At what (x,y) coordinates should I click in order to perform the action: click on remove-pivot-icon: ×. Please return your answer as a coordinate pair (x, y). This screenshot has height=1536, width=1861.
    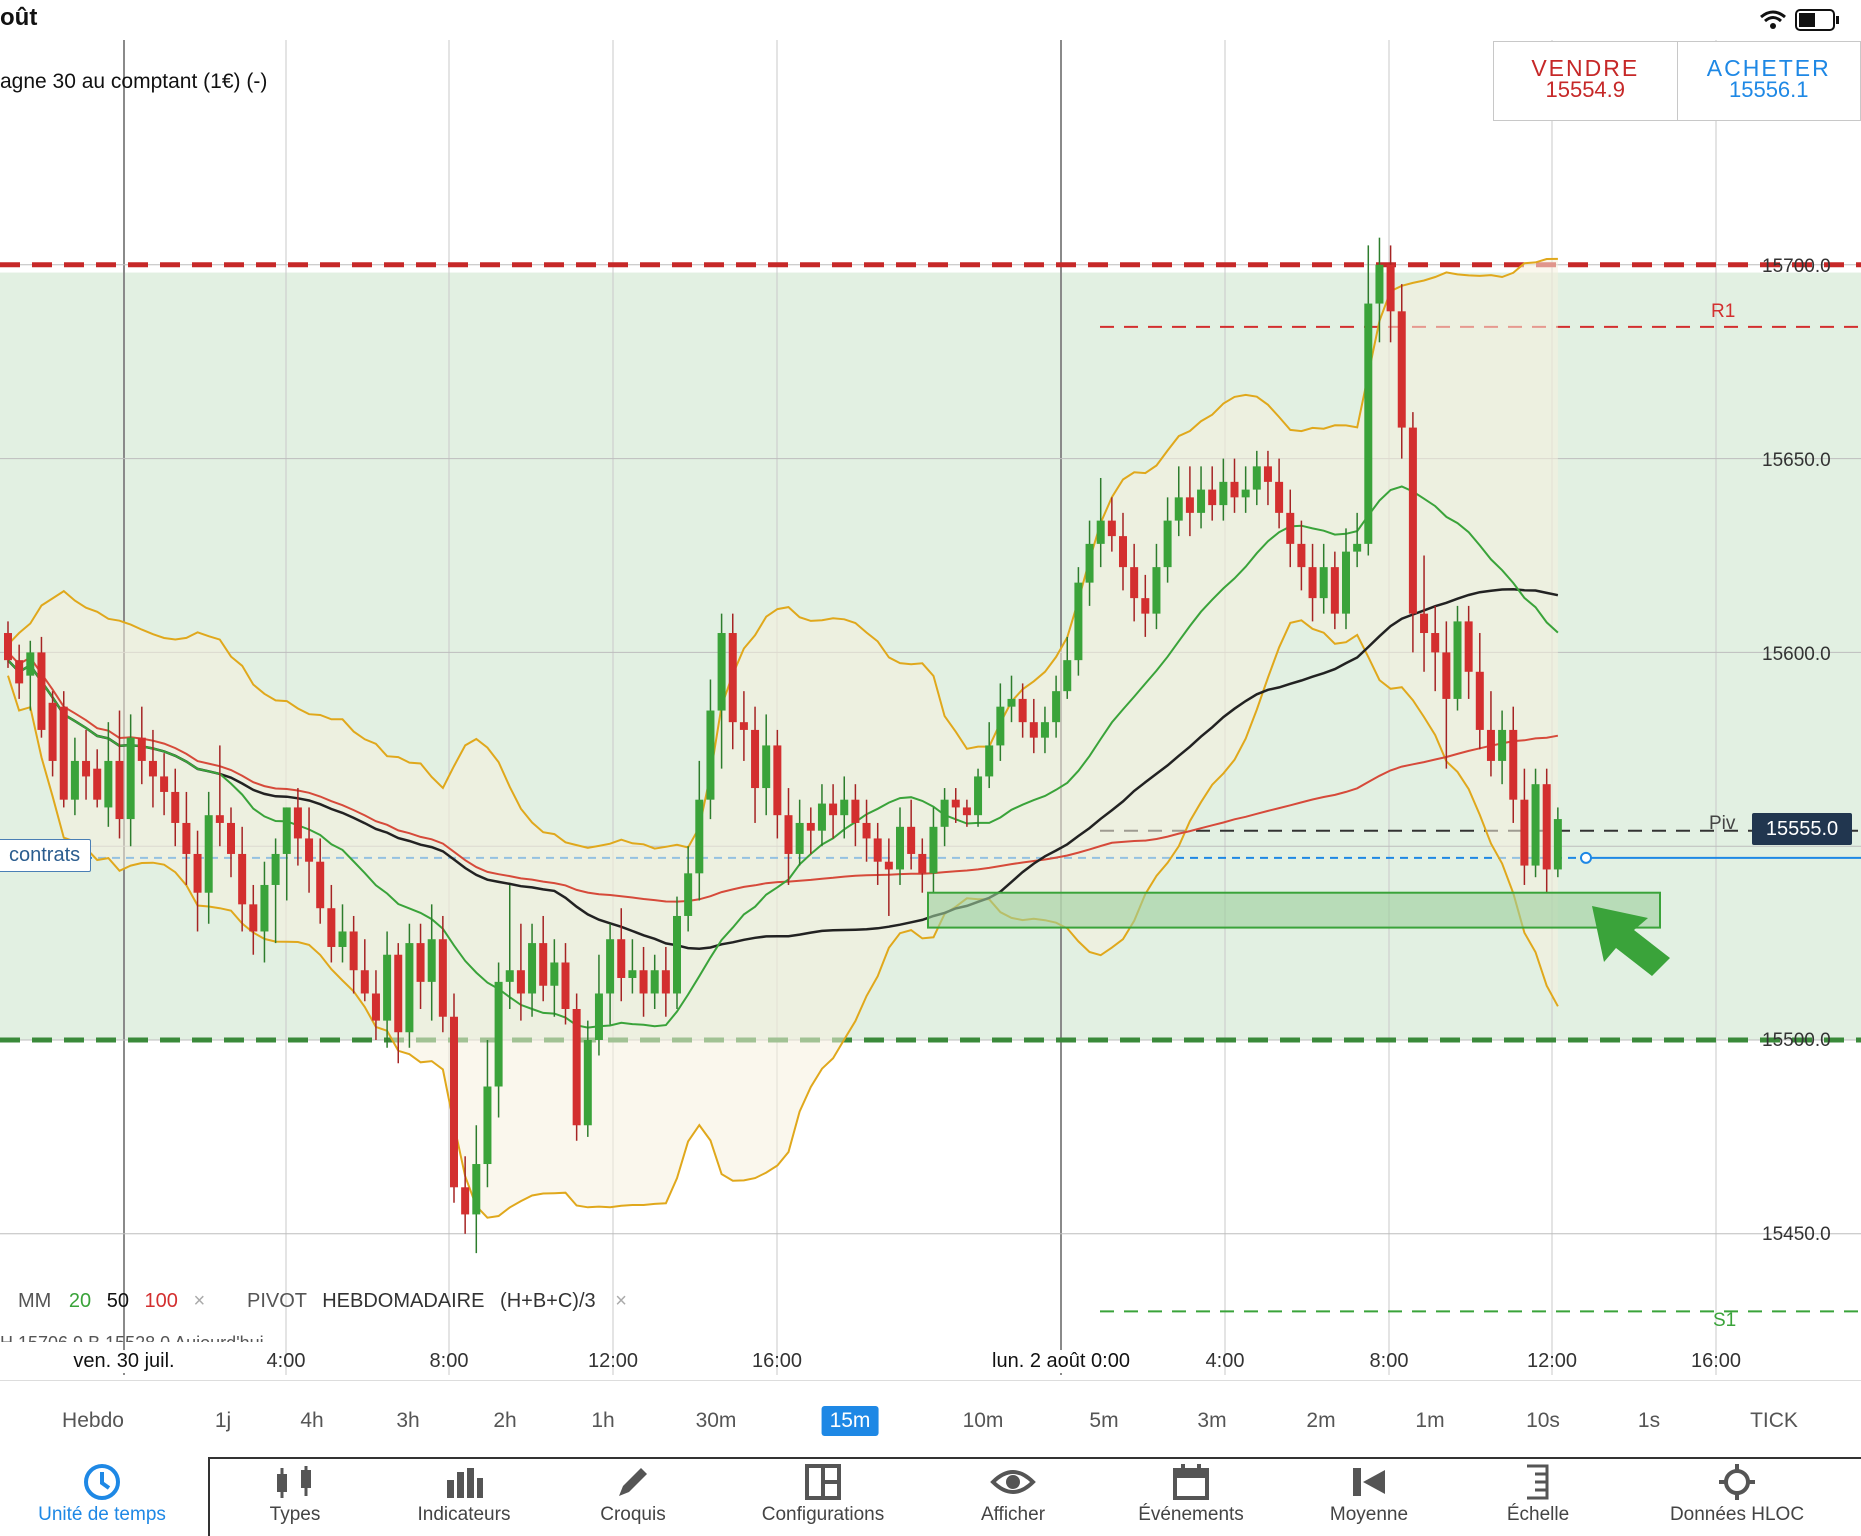
    Looking at the image, I should click on (621, 1301).